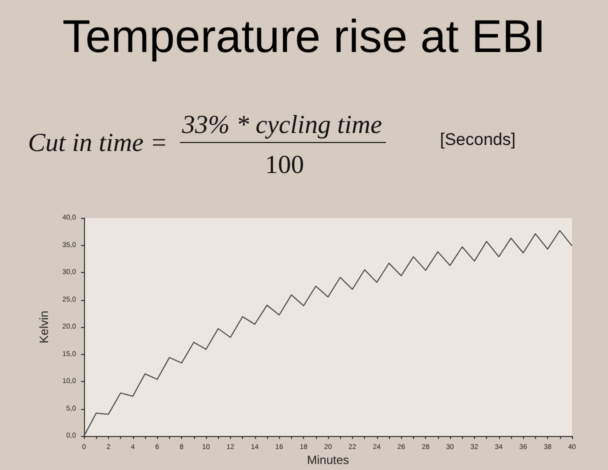 The image size is (608, 470). I want to click on text: 100, so click(284, 165).